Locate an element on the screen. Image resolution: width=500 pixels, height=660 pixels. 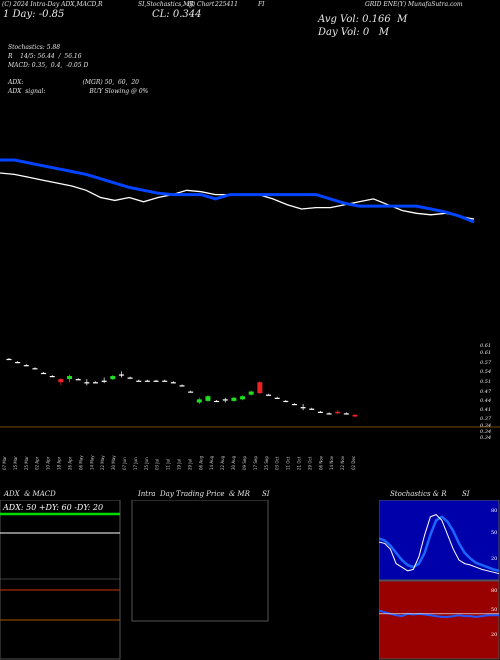
date-tick: 22 Nov is located at coordinates (342, 462).